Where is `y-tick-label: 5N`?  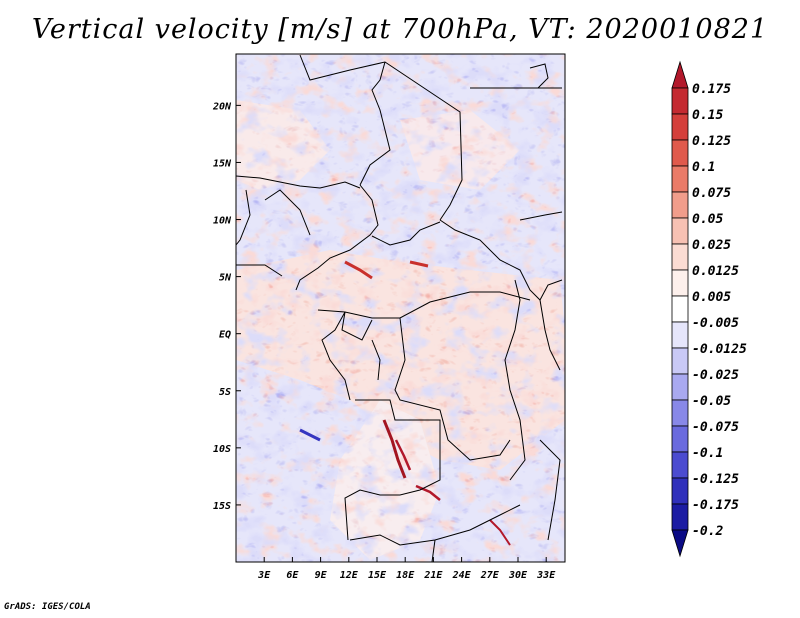
y-tick-label: 5N is located at coordinates (225, 278).